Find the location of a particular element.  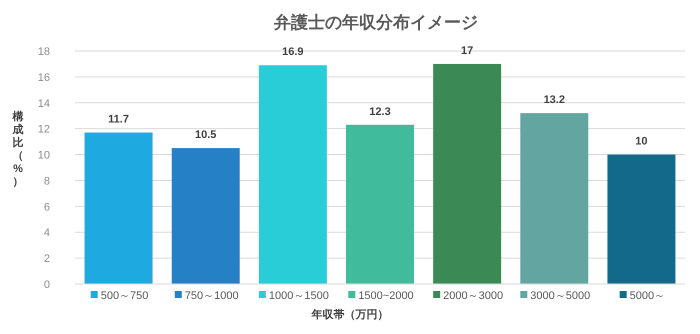

x-tick-label: 750～1000 is located at coordinates (211, 296).